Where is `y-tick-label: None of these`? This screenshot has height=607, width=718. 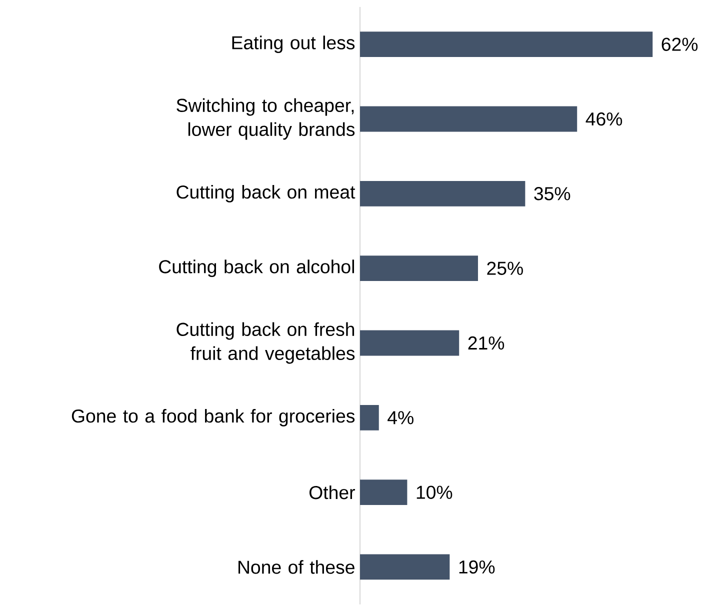
y-tick-label: None of these is located at coordinates (296, 567).